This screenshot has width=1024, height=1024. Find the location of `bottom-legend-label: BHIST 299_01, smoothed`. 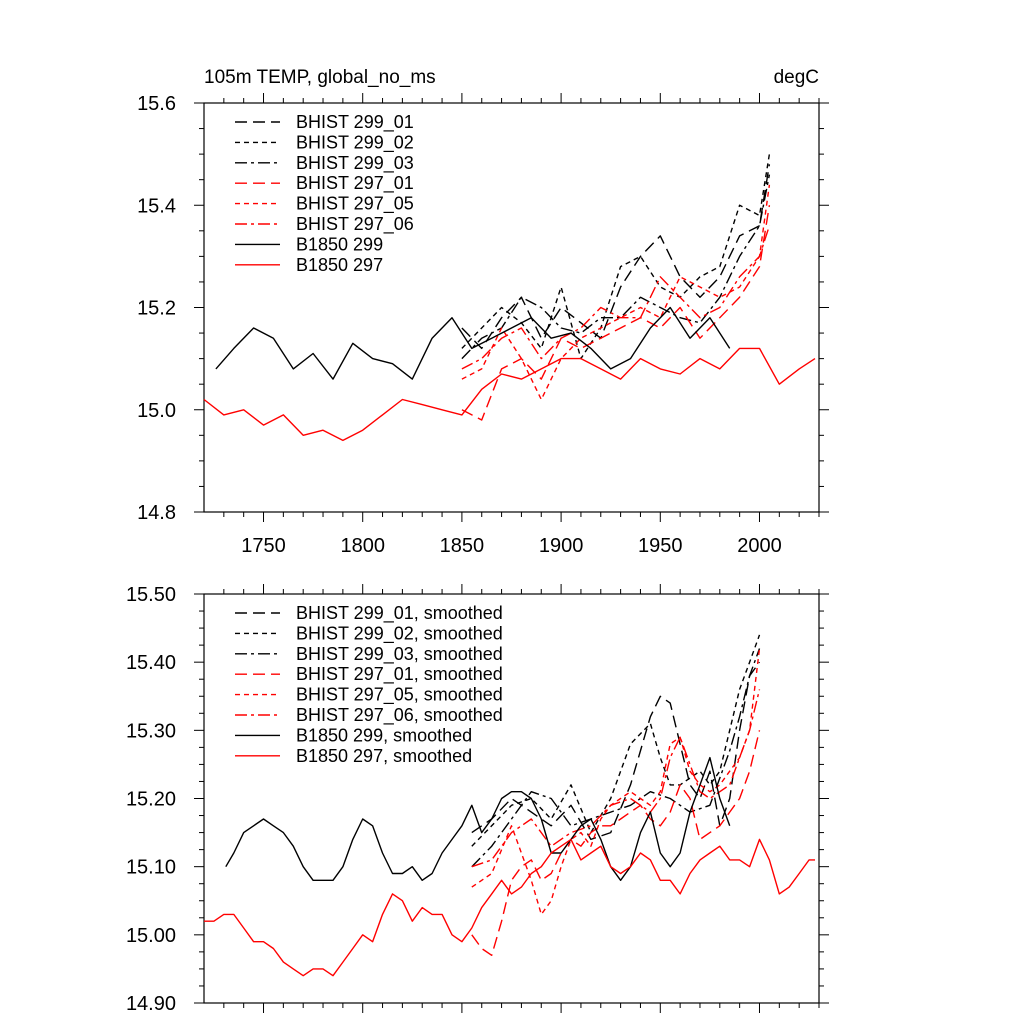

bottom-legend-label: BHIST 299_01, smoothed is located at coordinates (399, 613).